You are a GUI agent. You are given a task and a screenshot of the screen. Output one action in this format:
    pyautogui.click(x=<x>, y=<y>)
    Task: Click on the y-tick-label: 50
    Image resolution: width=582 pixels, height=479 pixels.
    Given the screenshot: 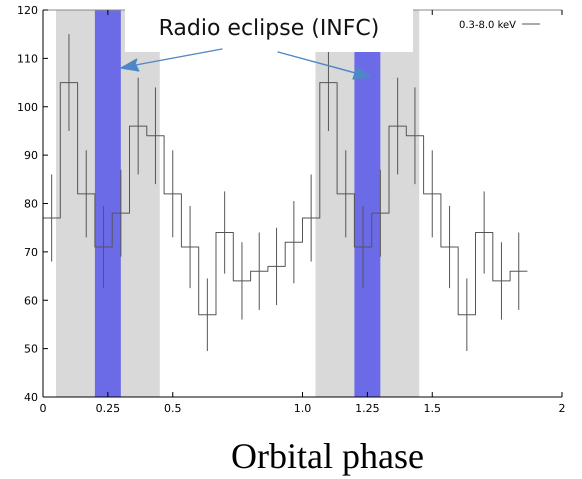 What is the action you would take?
    pyautogui.click(x=31, y=349)
    